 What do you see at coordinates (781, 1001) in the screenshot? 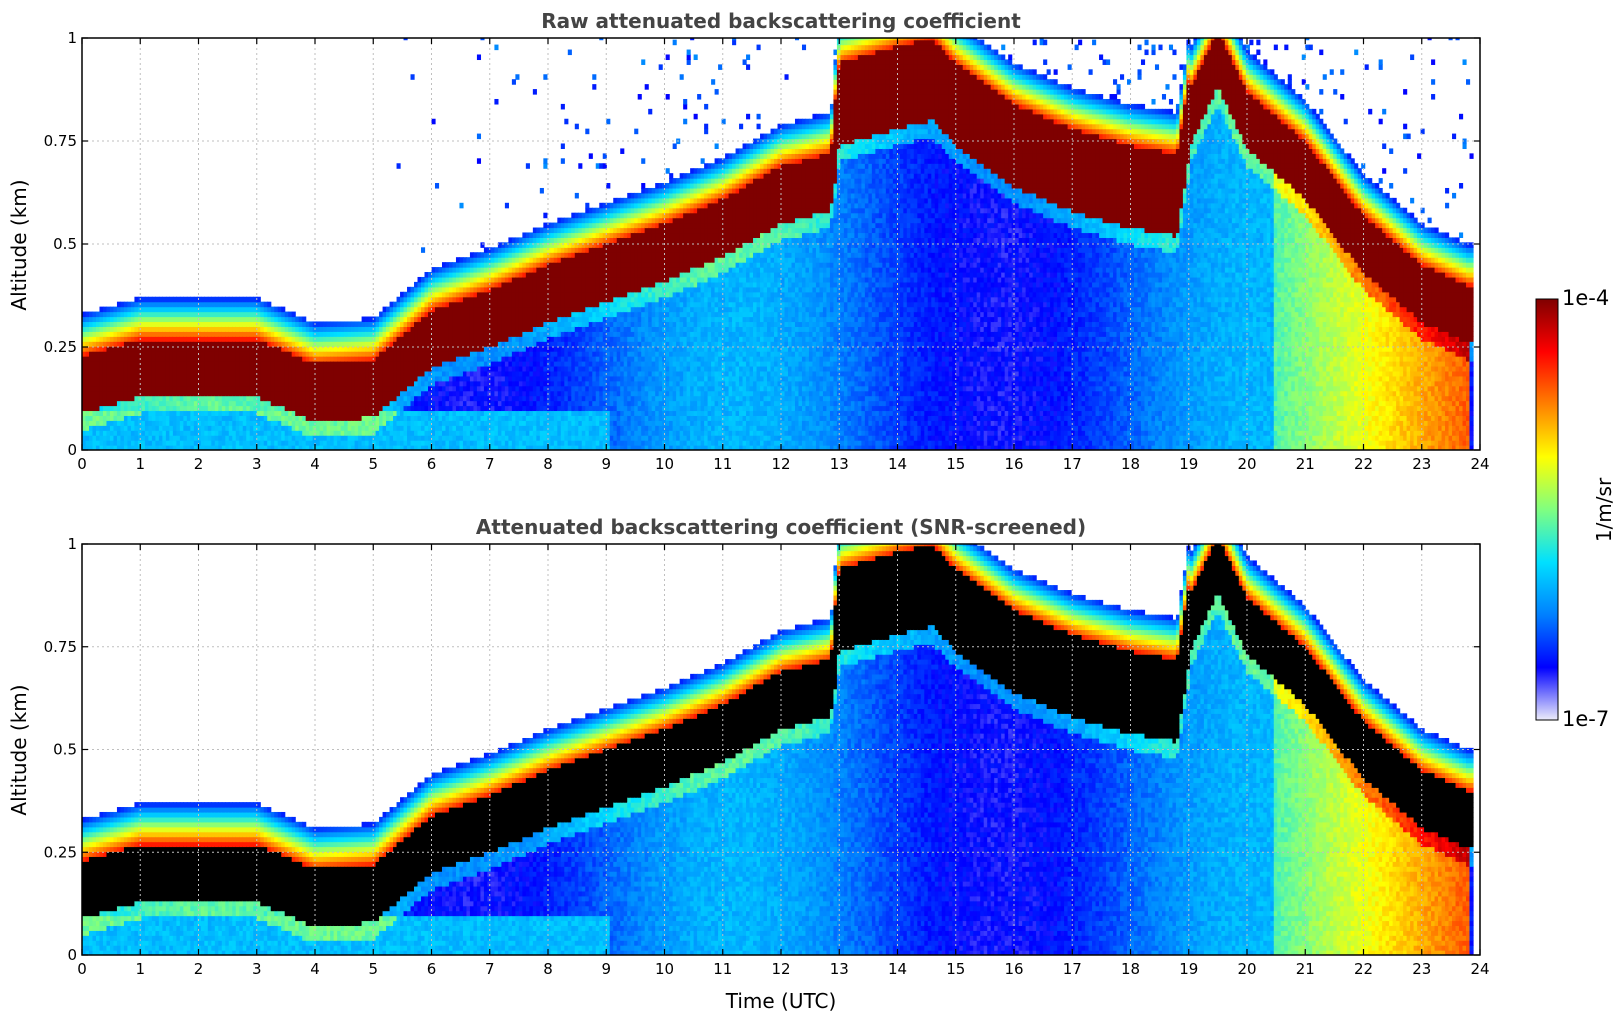
I see `x-axis-label: Time (UTC)` at bounding box center [781, 1001].